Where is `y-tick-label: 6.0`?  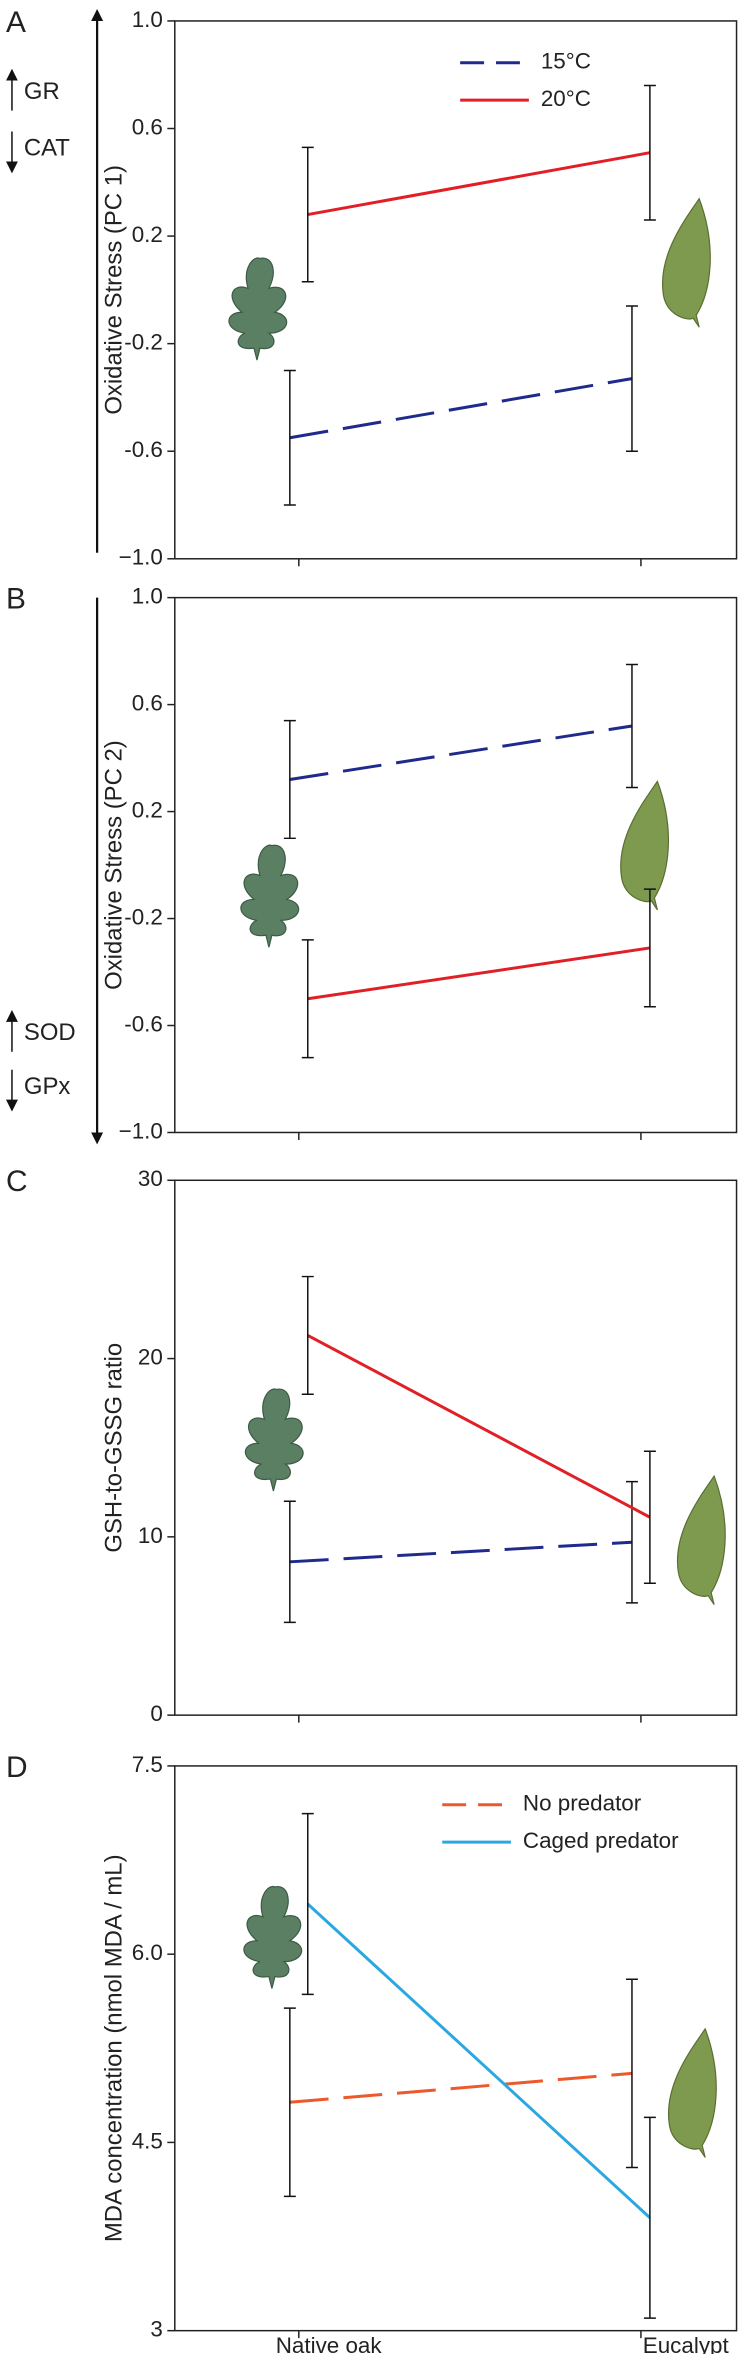
y-tick-label: 6.0 is located at coordinates (147, 1952).